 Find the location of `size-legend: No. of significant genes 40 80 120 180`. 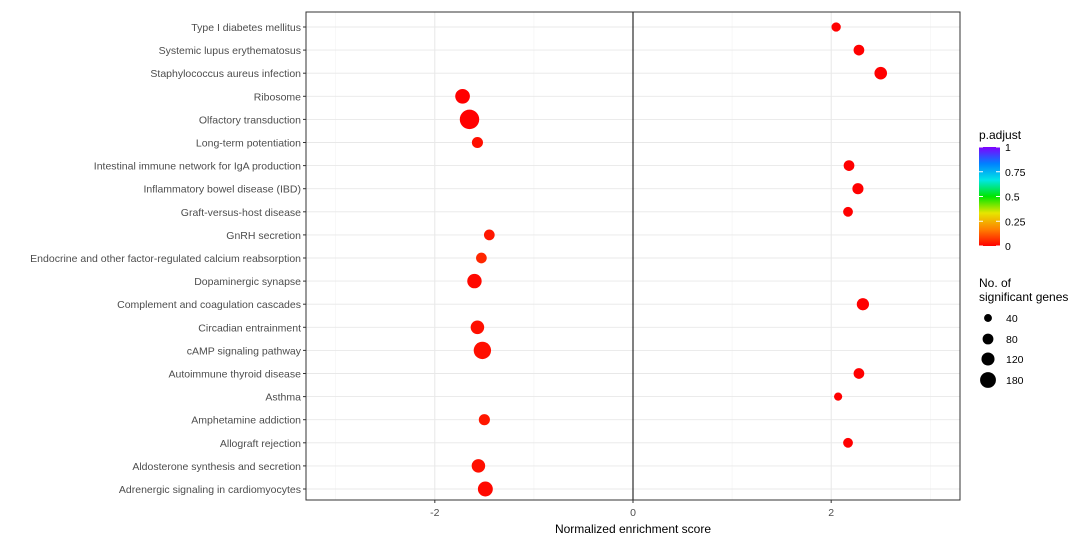

size-legend: No. of significant genes 40 80 120 180 is located at coordinates (1023, 332).